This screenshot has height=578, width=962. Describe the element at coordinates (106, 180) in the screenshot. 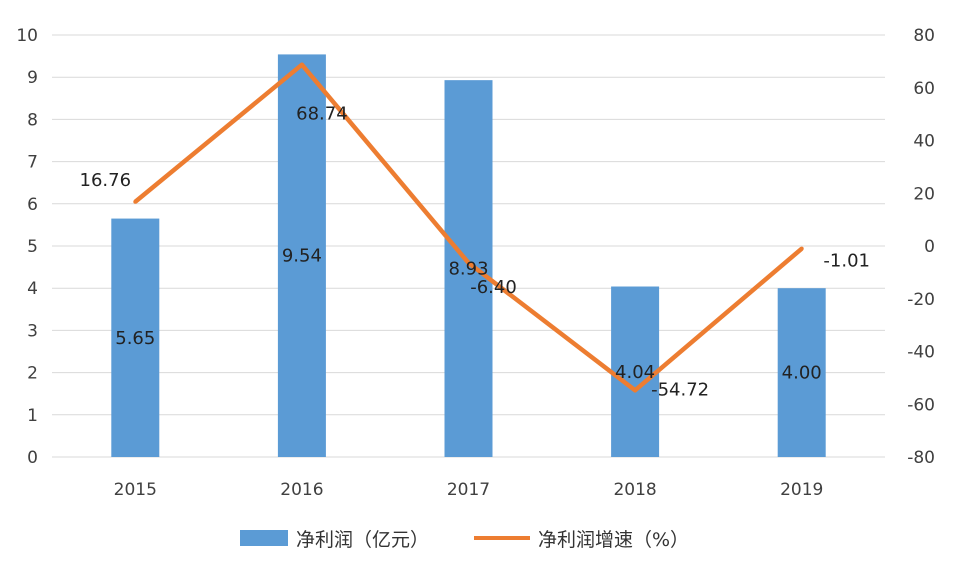

I see `line-value-label: 16.76` at that location.